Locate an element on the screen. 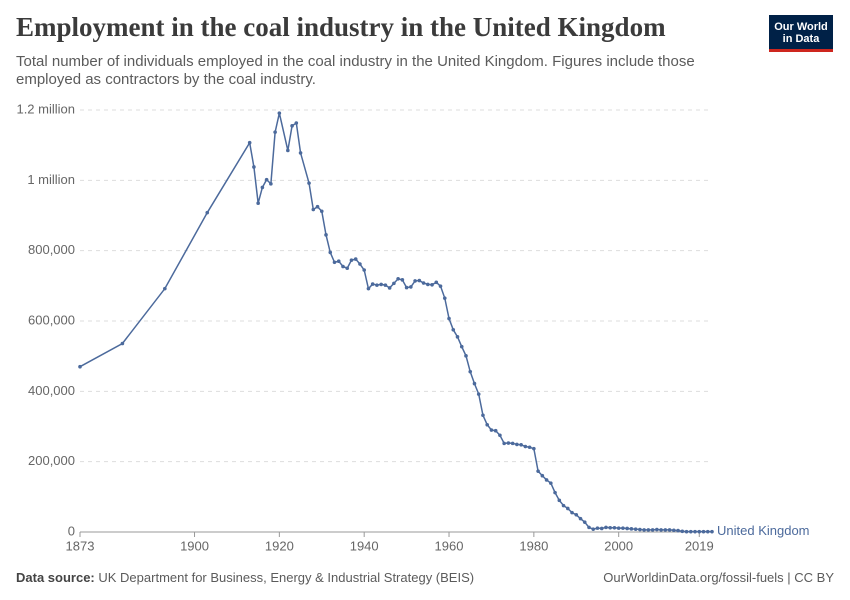 This screenshot has width=850, height=600. y-tick-label: 0 is located at coordinates (71, 530).